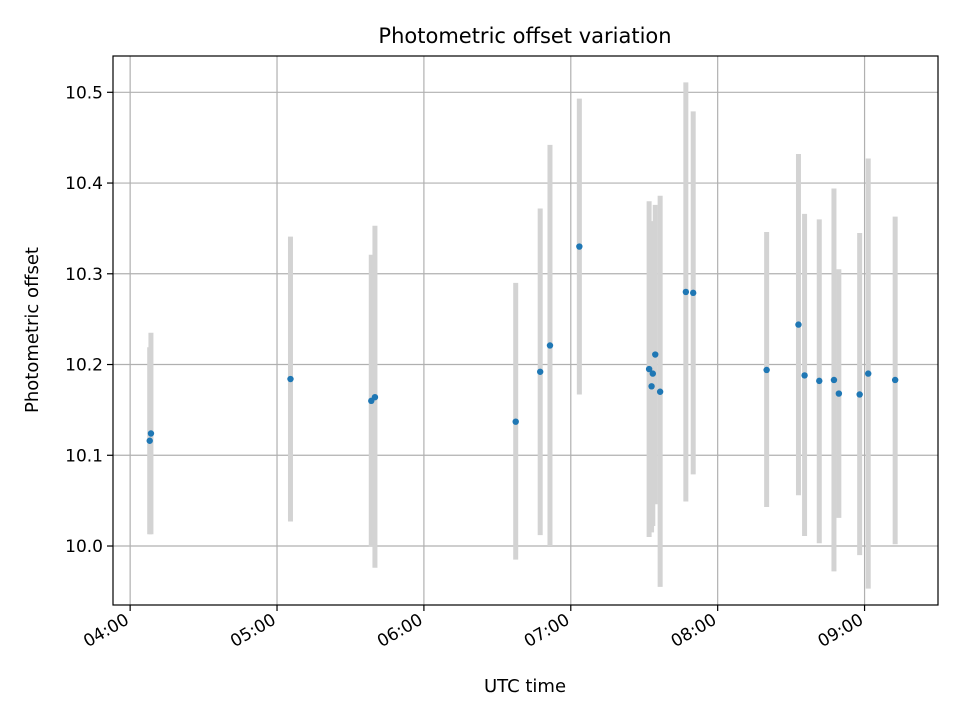 The image size is (960, 720). Describe the element at coordinates (84, 93) in the screenshot. I see `y-tick-label: 10.5` at that location.